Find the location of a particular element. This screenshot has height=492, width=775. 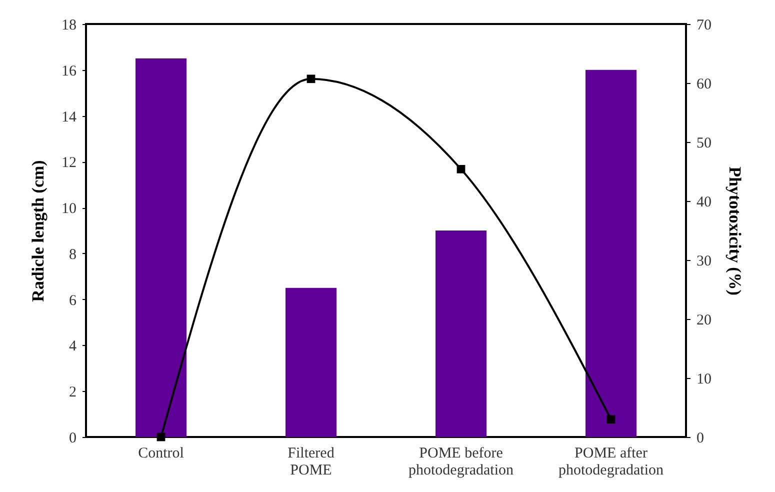

y2-tick-label: 10 is located at coordinates (704, 380).